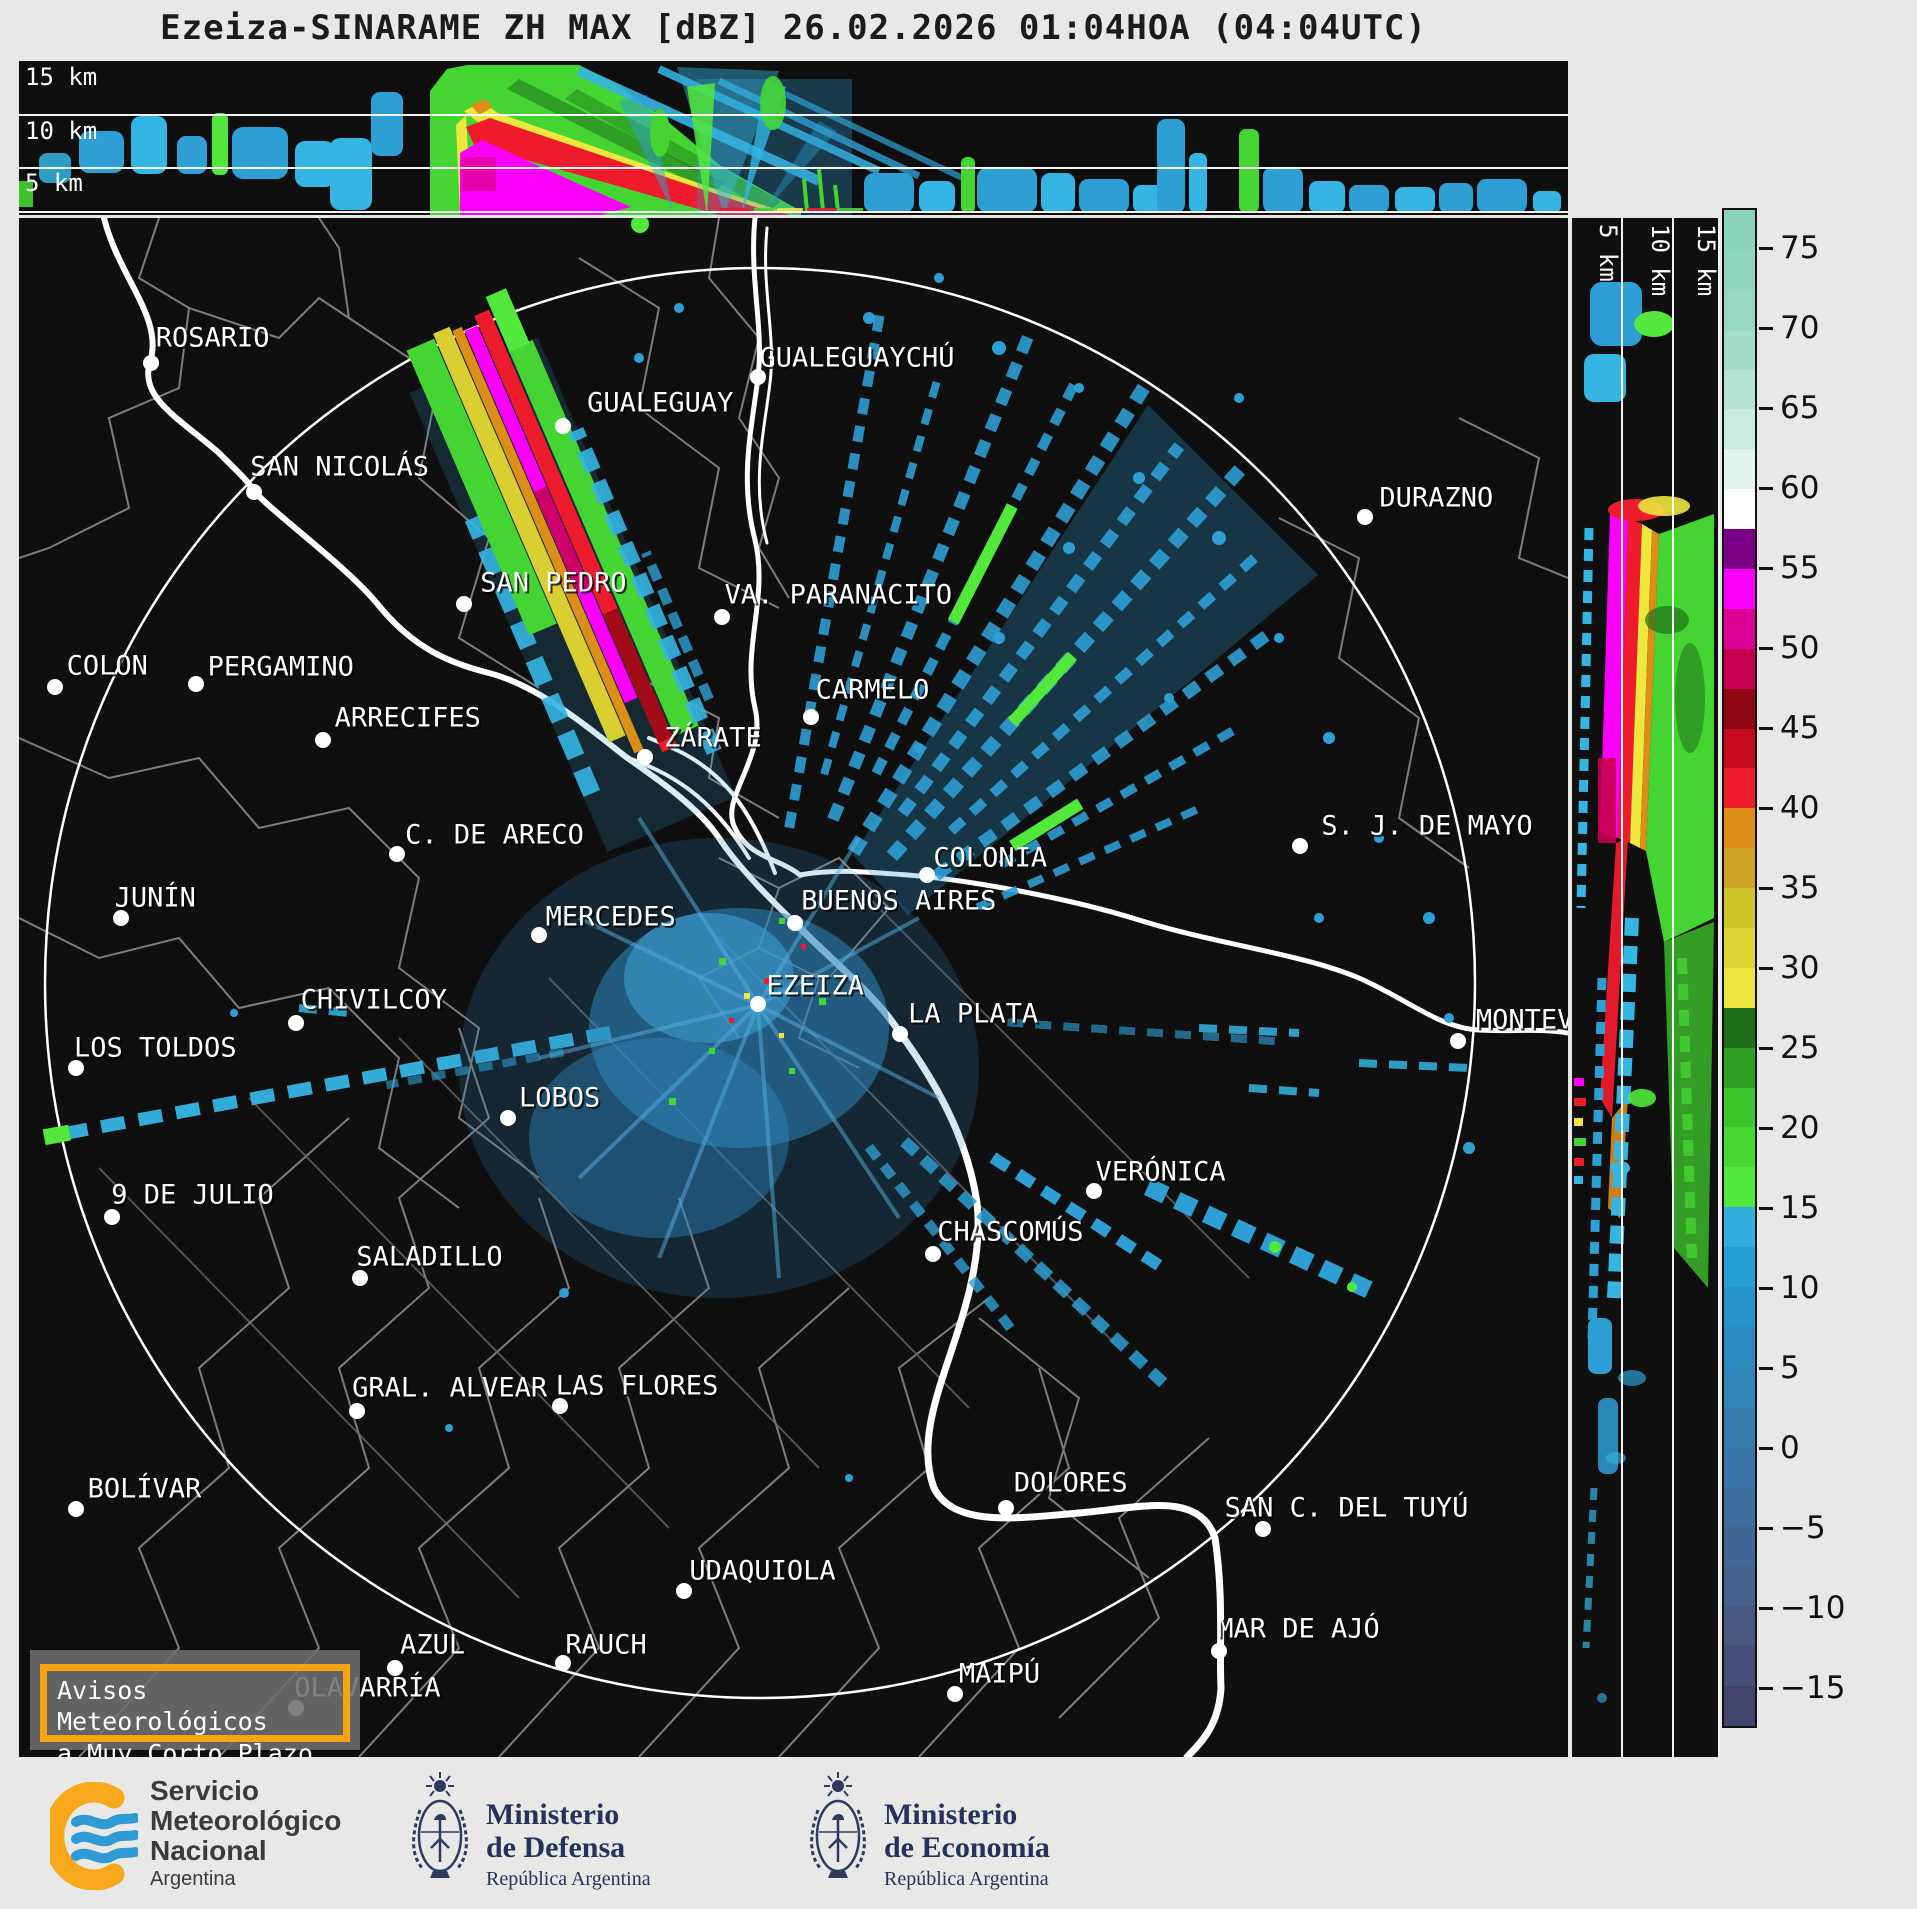 This screenshot has height=1909, width=1917. I want to click on colorbar-tick-label: −15, so click(1813, 1688).